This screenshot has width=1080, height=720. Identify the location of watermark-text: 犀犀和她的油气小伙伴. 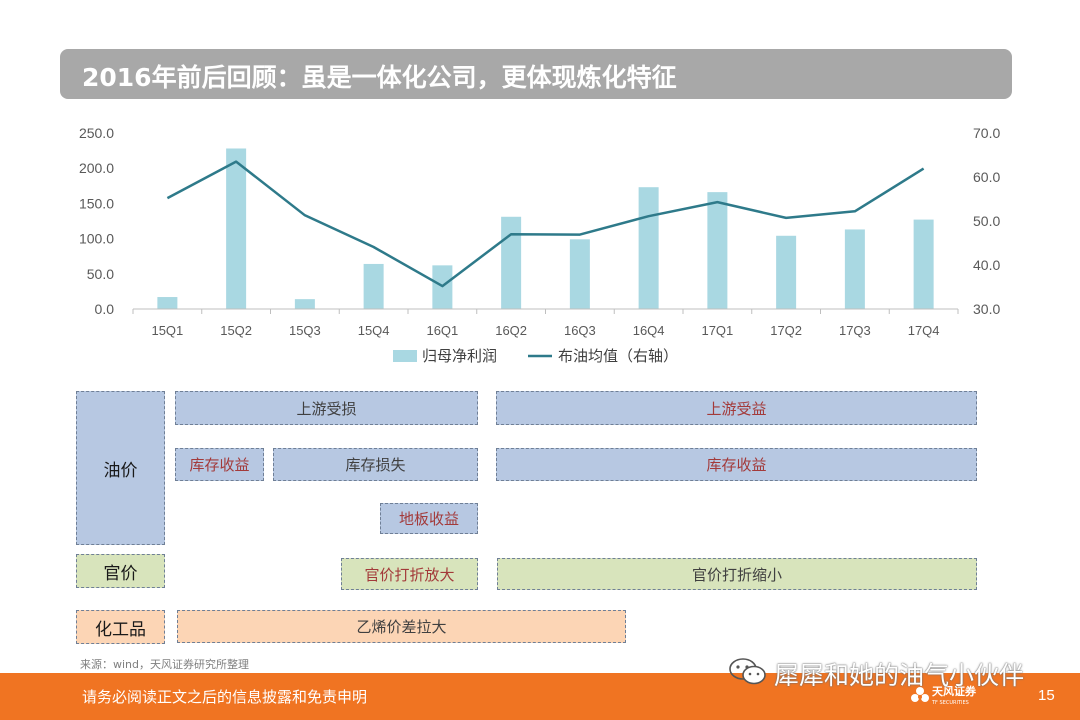
(899, 675).